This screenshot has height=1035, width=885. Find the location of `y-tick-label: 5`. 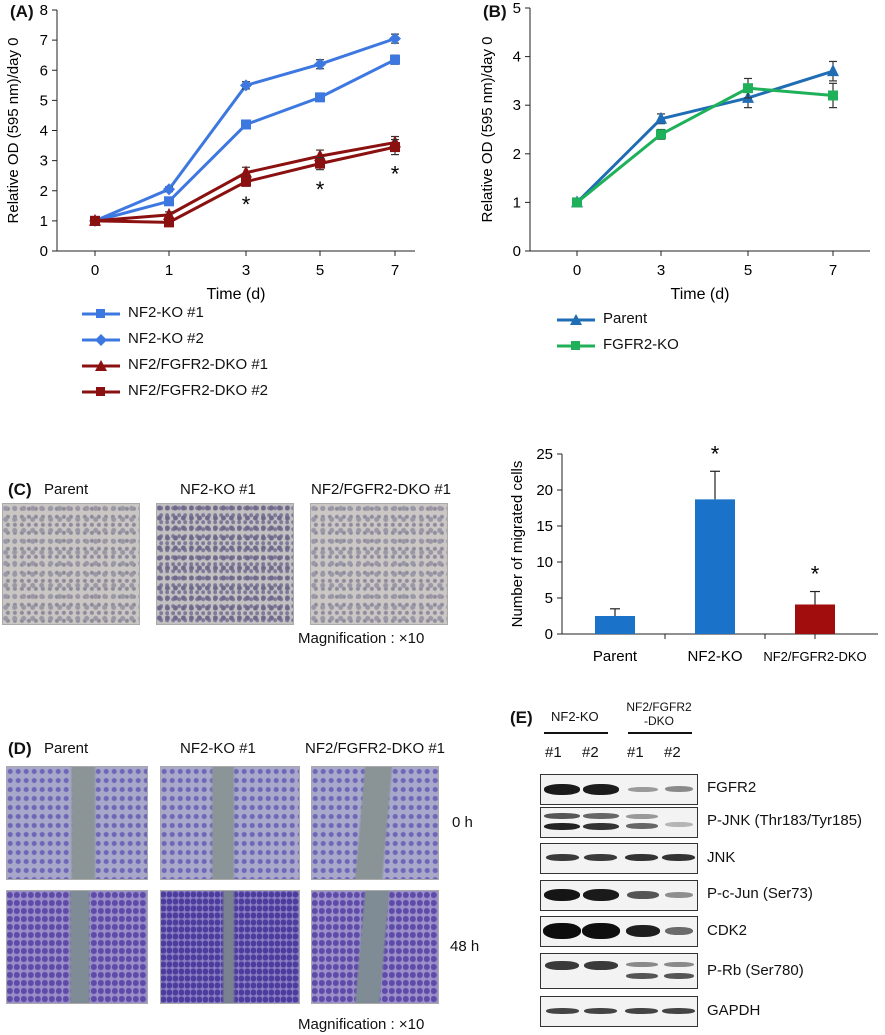

y-tick-label: 5 is located at coordinates (517, 8).